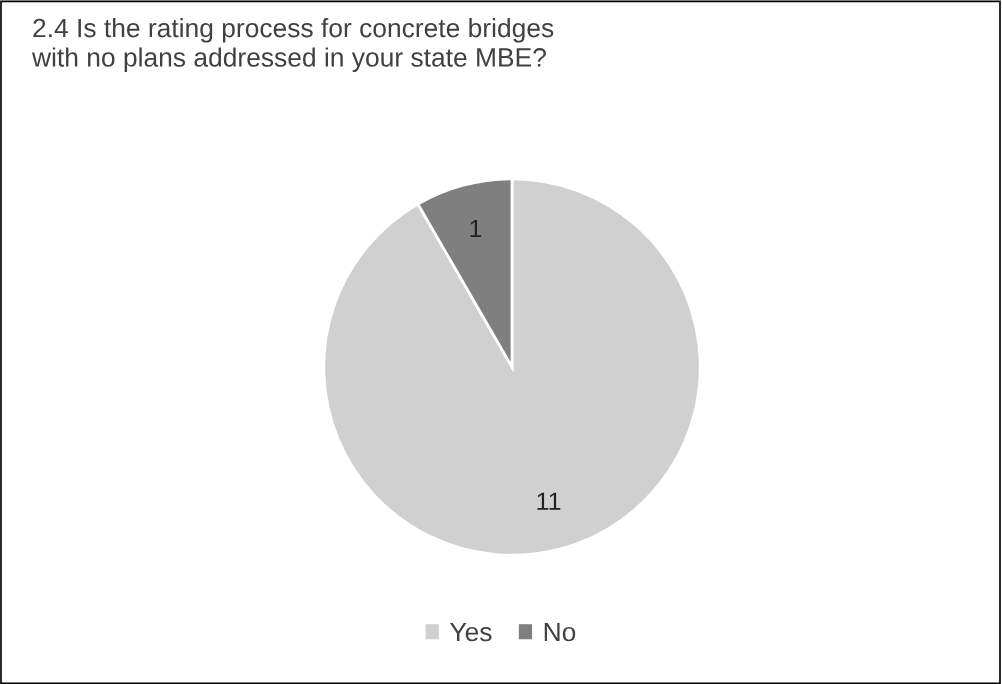 This screenshot has width=1002, height=684. What do you see at coordinates (292, 45) in the screenshot?
I see `chart-title: 2.4 Is the rating process for concrete bridges with no plans addressed in your state MBE?` at bounding box center [292, 45].